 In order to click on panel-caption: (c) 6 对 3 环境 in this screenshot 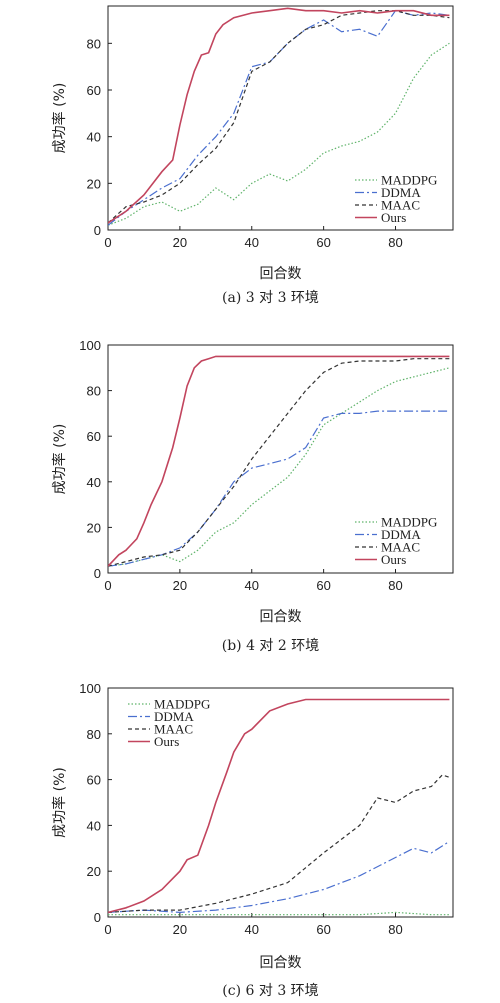, I will do `click(270, 991)`.